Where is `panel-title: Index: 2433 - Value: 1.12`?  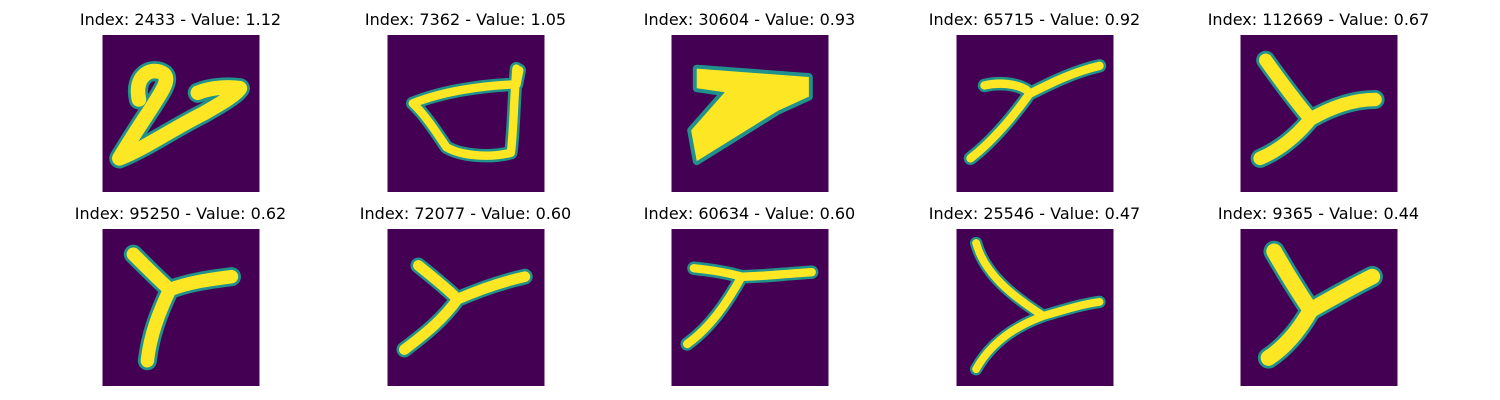 panel-title: Index: 2433 - Value: 1.12 is located at coordinates (180, 19).